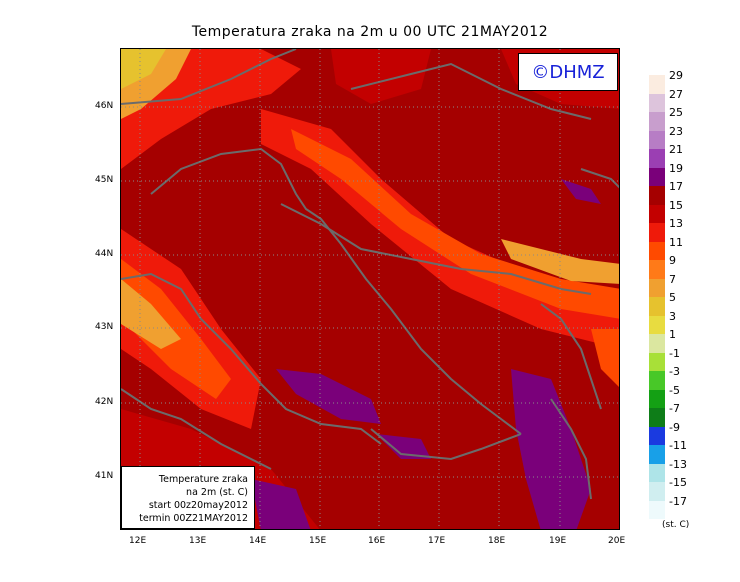 The width and height of the screenshot is (740, 582). Describe the element at coordinates (672, 316) in the screenshot. I see `colorbar-label: 3` at that location.